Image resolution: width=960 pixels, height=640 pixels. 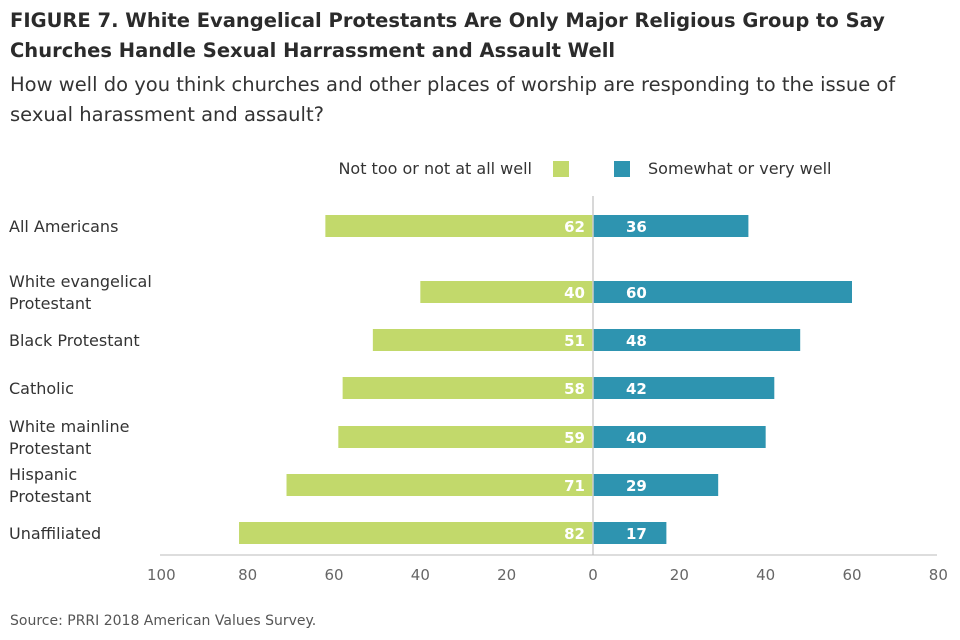 What do you see at coordinates (622, 169) in the screenshot?
I see `legend-swatch-well` at bounding box center [622, 169].